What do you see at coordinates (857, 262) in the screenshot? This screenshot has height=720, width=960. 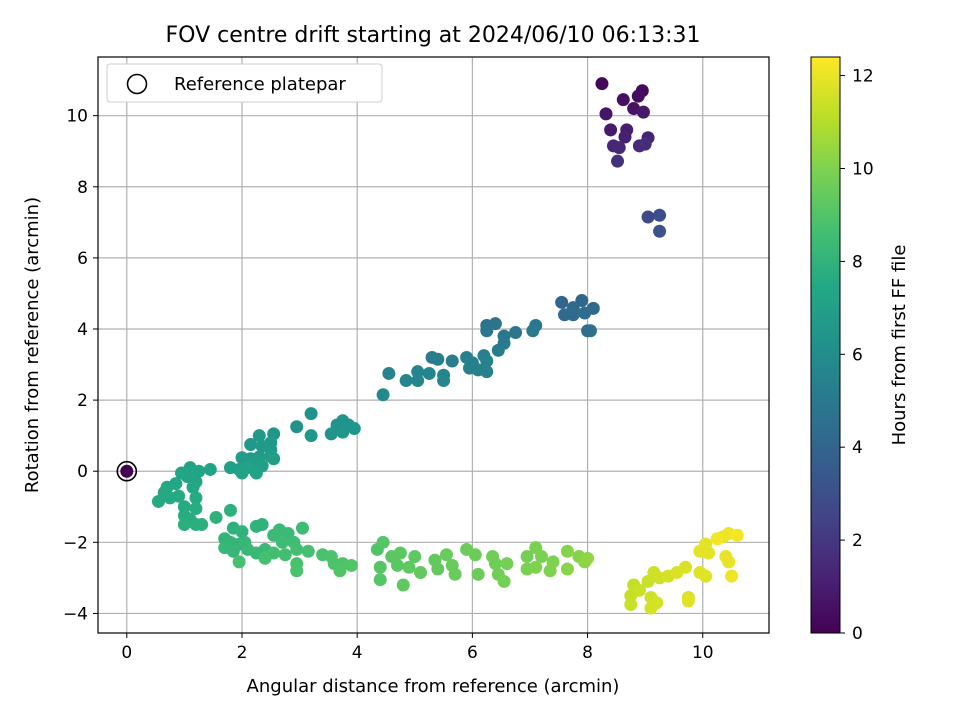 I see `colorbar-tick-label: 8` at bounding box center [857, 262].